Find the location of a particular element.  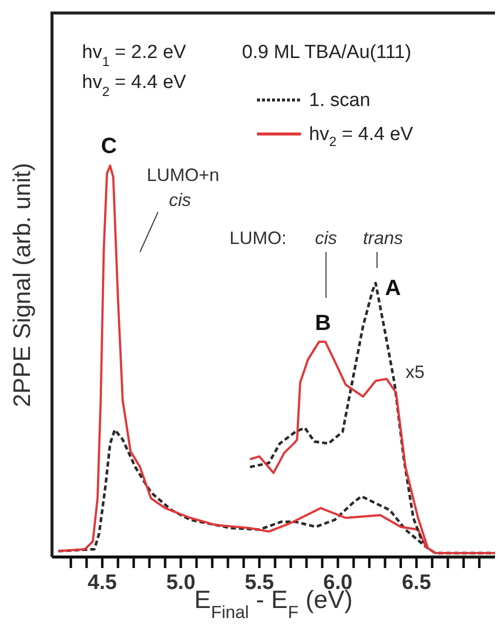

x-tick-label: 6.5 is located at coordinates (417, 582).